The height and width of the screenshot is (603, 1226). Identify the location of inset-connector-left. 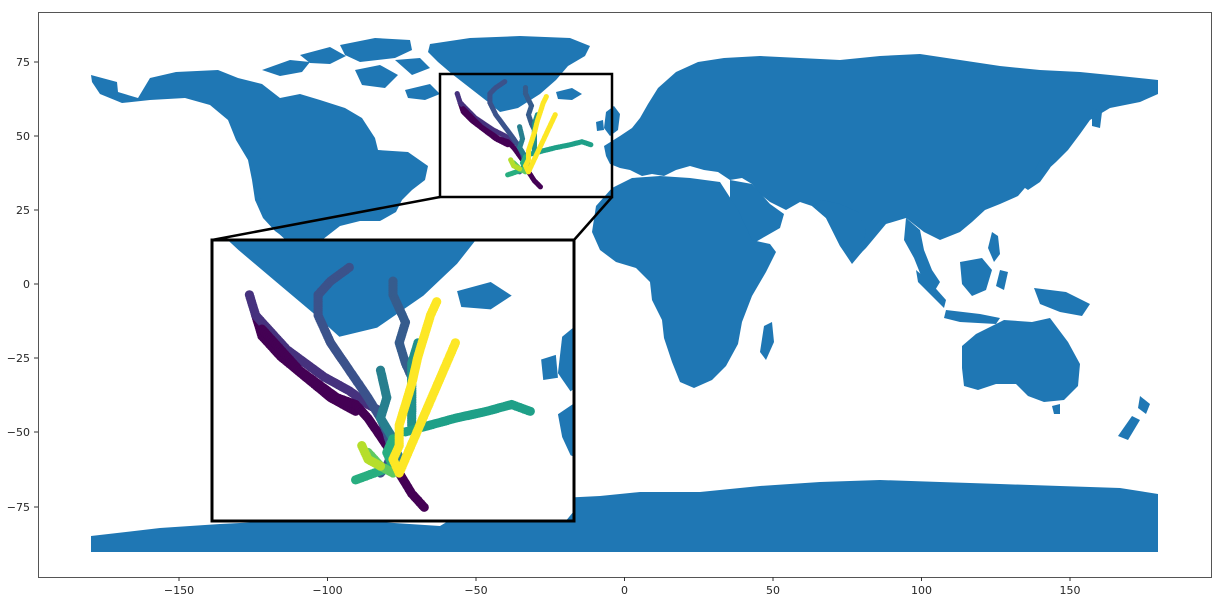
(326, 218).